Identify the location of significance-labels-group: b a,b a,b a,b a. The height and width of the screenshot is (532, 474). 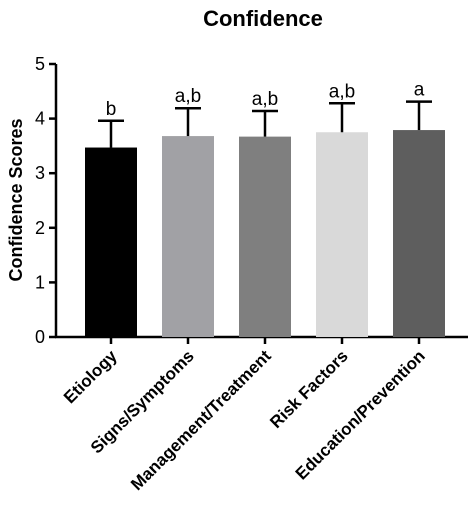
(265, 100).